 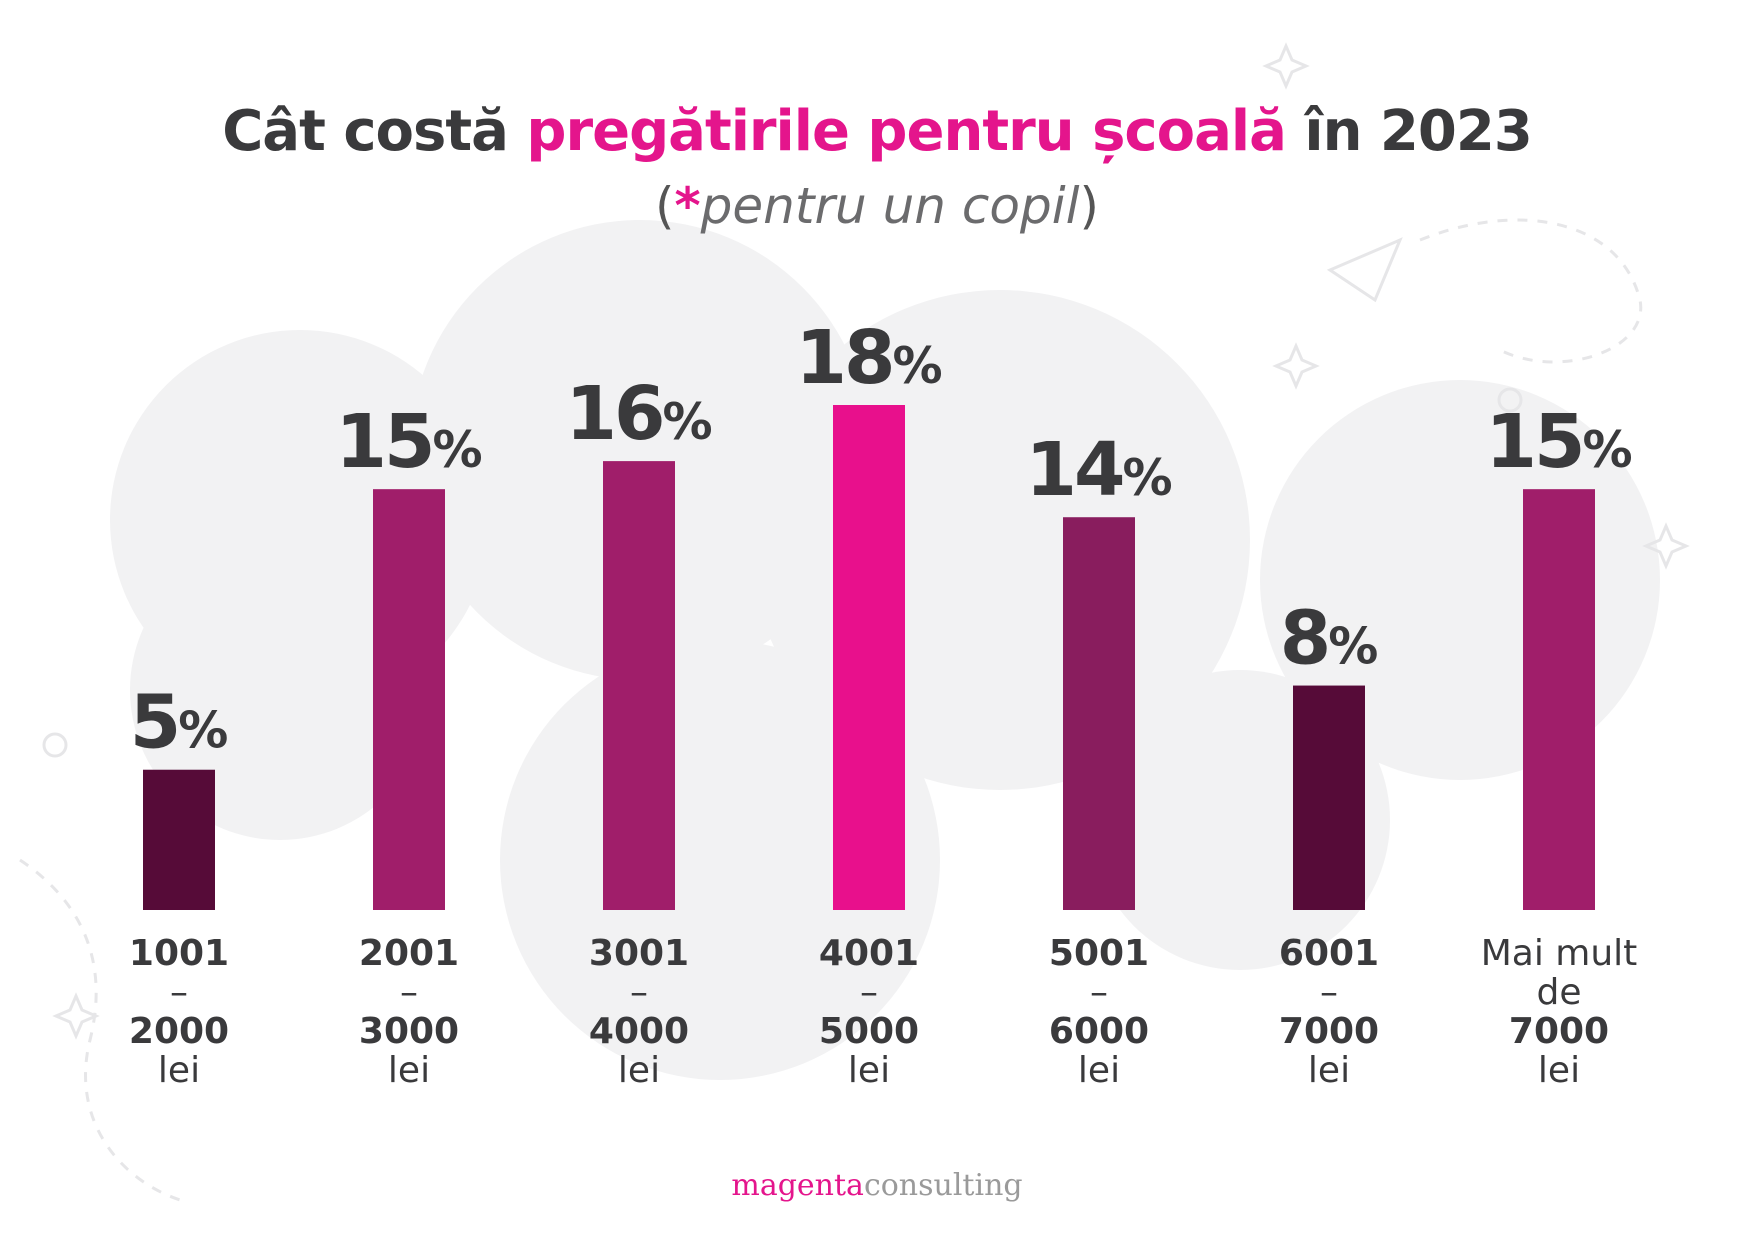 I want to click on value-label-5: 14%, so click(x=1098, y=470).